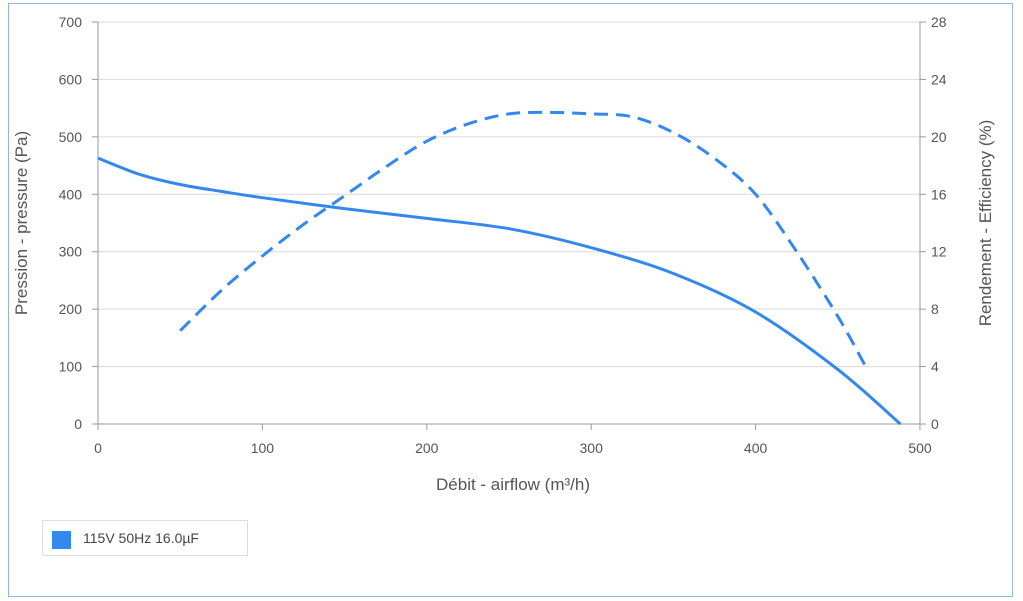 This screenshot has width=1023, height=601. I want to click on x-axis-title: Débit - airflow (m³/h), so click(513, 484).